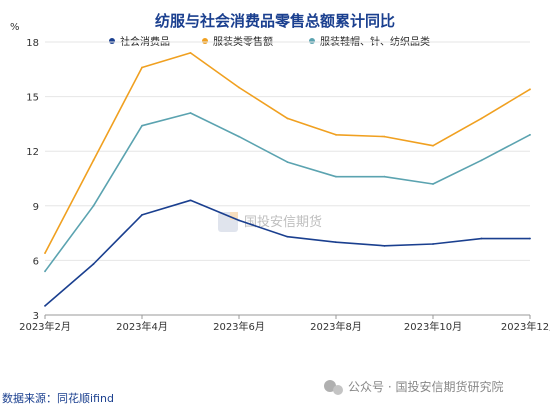  I want to click on x-tick-label: 2023年2月, so click(45, 326).